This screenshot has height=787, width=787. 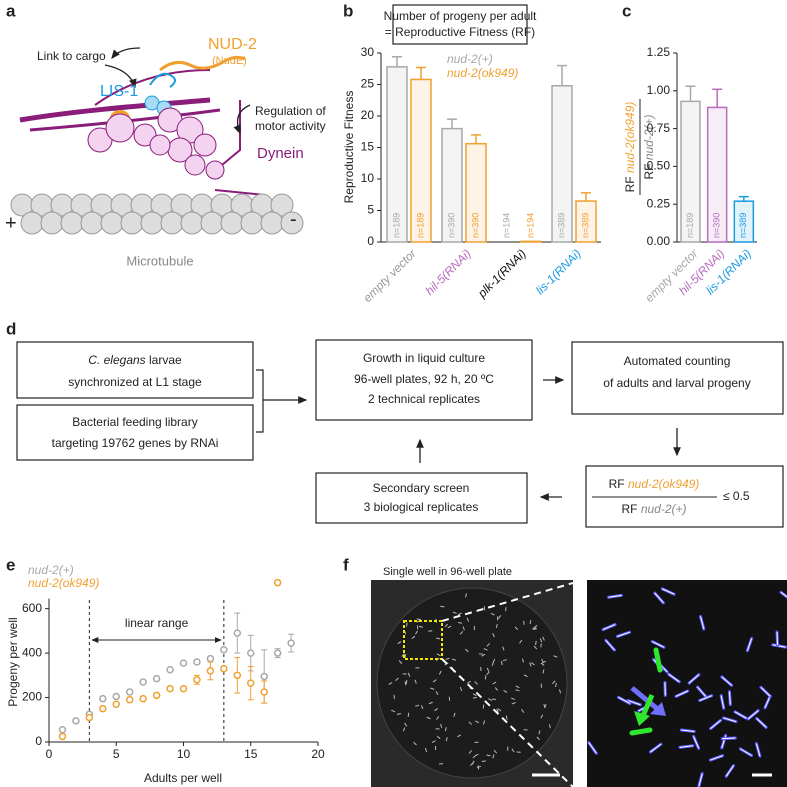 What do you see at coordinates (290, 126) in the screenshot?
I see `annotation: motor activity` at bounding box center [290, 126].